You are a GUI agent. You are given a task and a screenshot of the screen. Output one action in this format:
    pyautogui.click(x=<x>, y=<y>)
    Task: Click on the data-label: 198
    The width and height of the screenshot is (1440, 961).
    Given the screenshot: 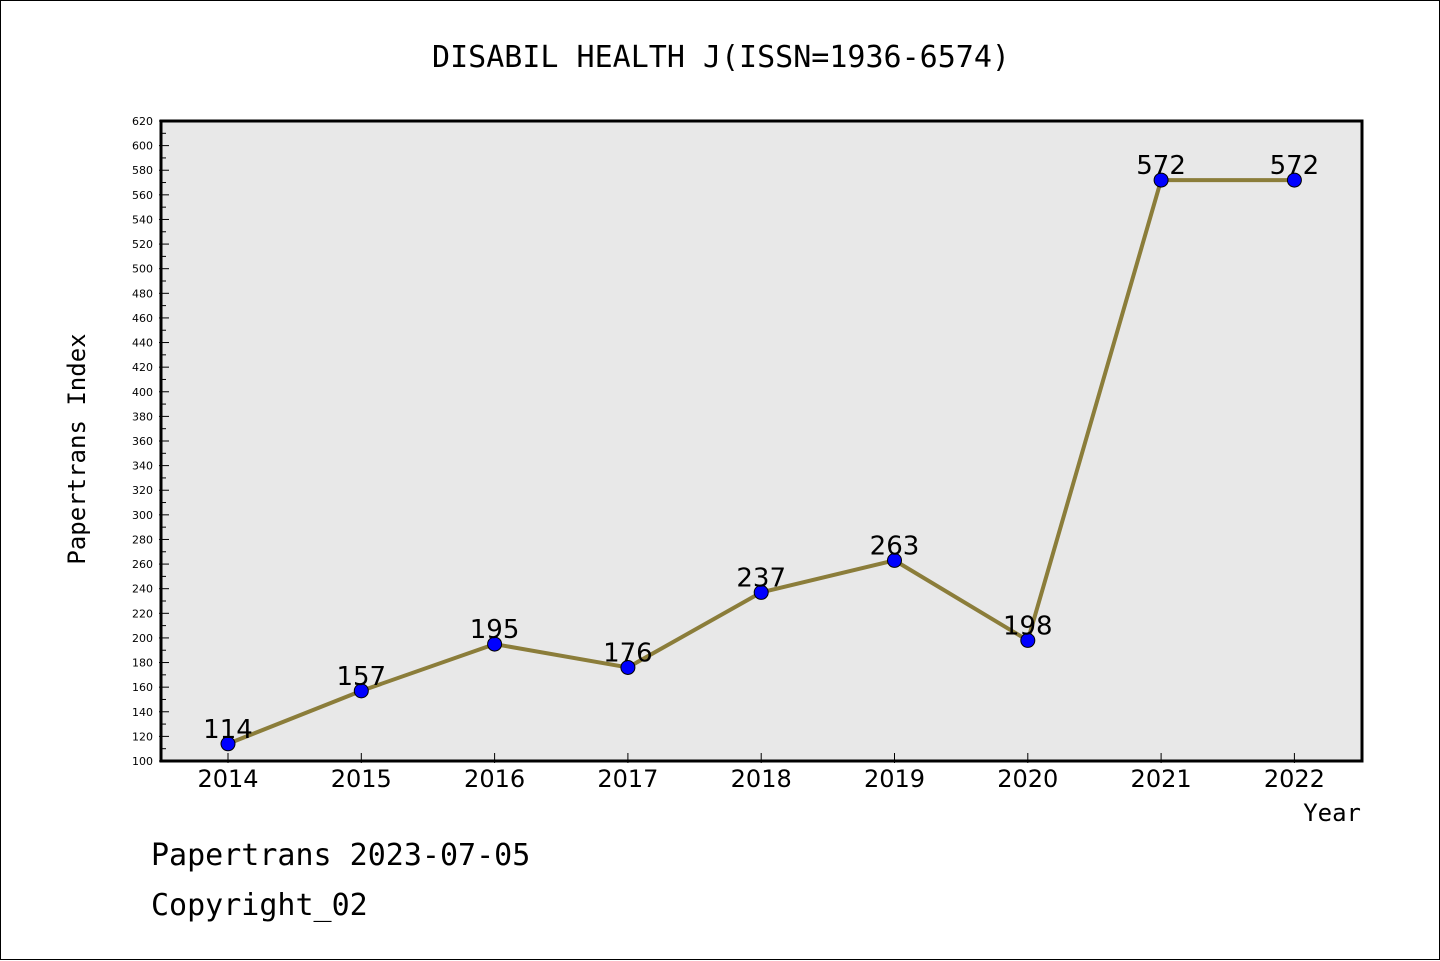 What is the action you would take?
    pyautogui.click(x=1028, y=626)
    